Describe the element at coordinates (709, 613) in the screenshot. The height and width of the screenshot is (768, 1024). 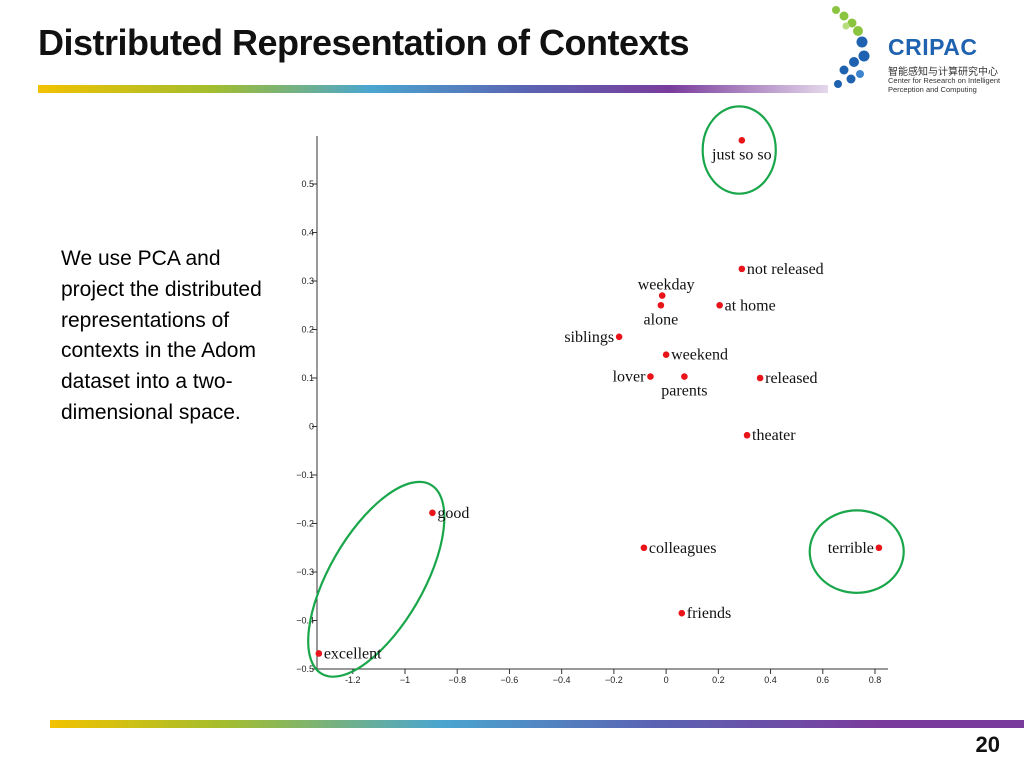
I see `data-point-label: friends` at that location.